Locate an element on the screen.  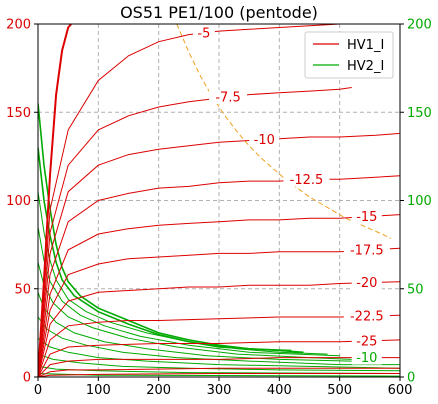
x-tick-label: 200 is located at coordinates (158, 390).